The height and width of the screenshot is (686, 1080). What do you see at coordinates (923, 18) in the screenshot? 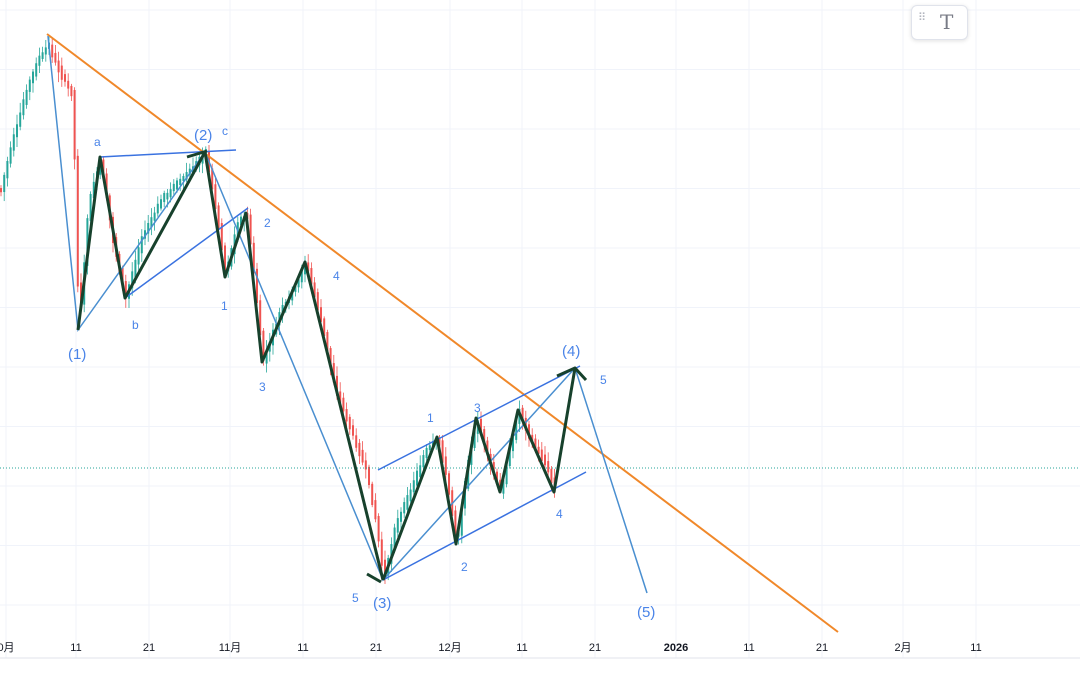
I see `grip-icon: ⠿` at bounding box center [923, 18].